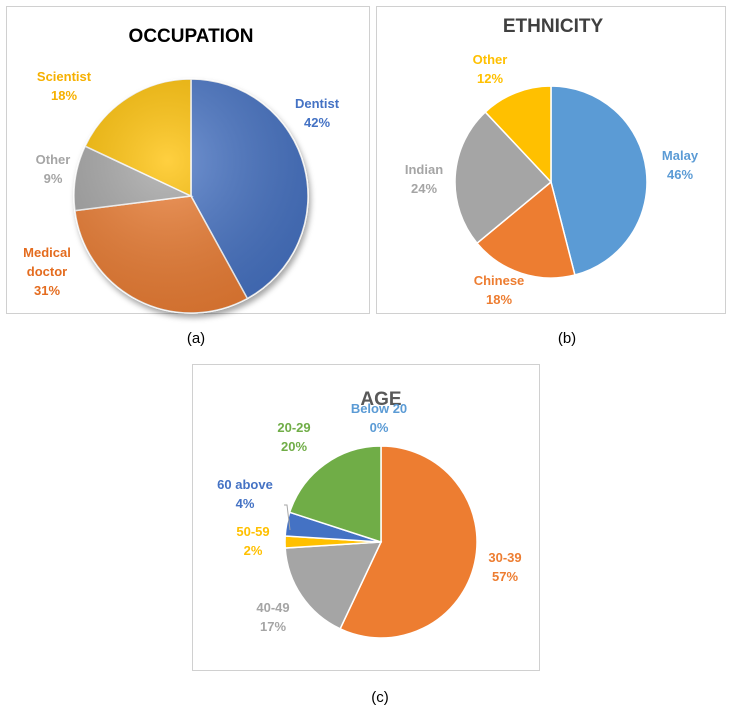  I want to click on data-label-chinese: Chinese 18%, so click(499, 290).